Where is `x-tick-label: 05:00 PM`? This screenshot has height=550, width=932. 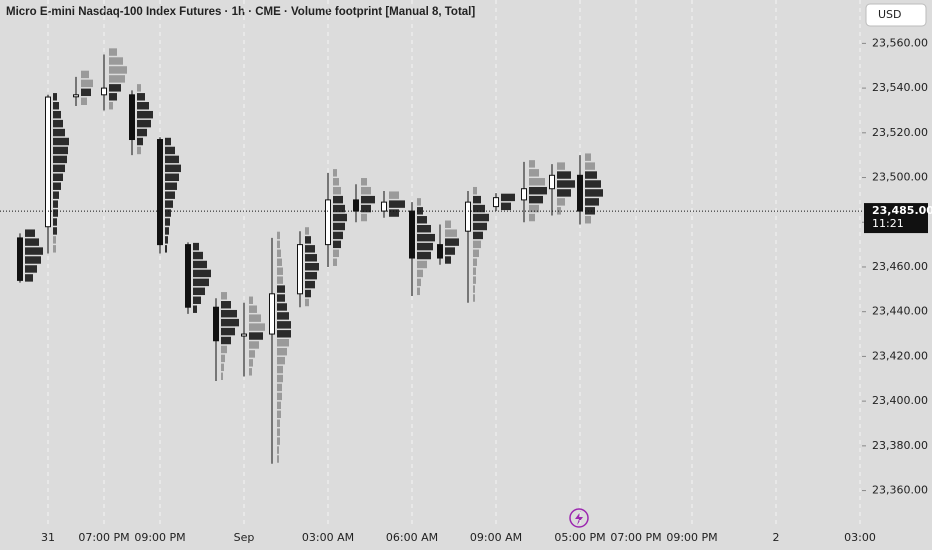 x-tick-label: 05:00 PM is located at coordinates (579, 537).